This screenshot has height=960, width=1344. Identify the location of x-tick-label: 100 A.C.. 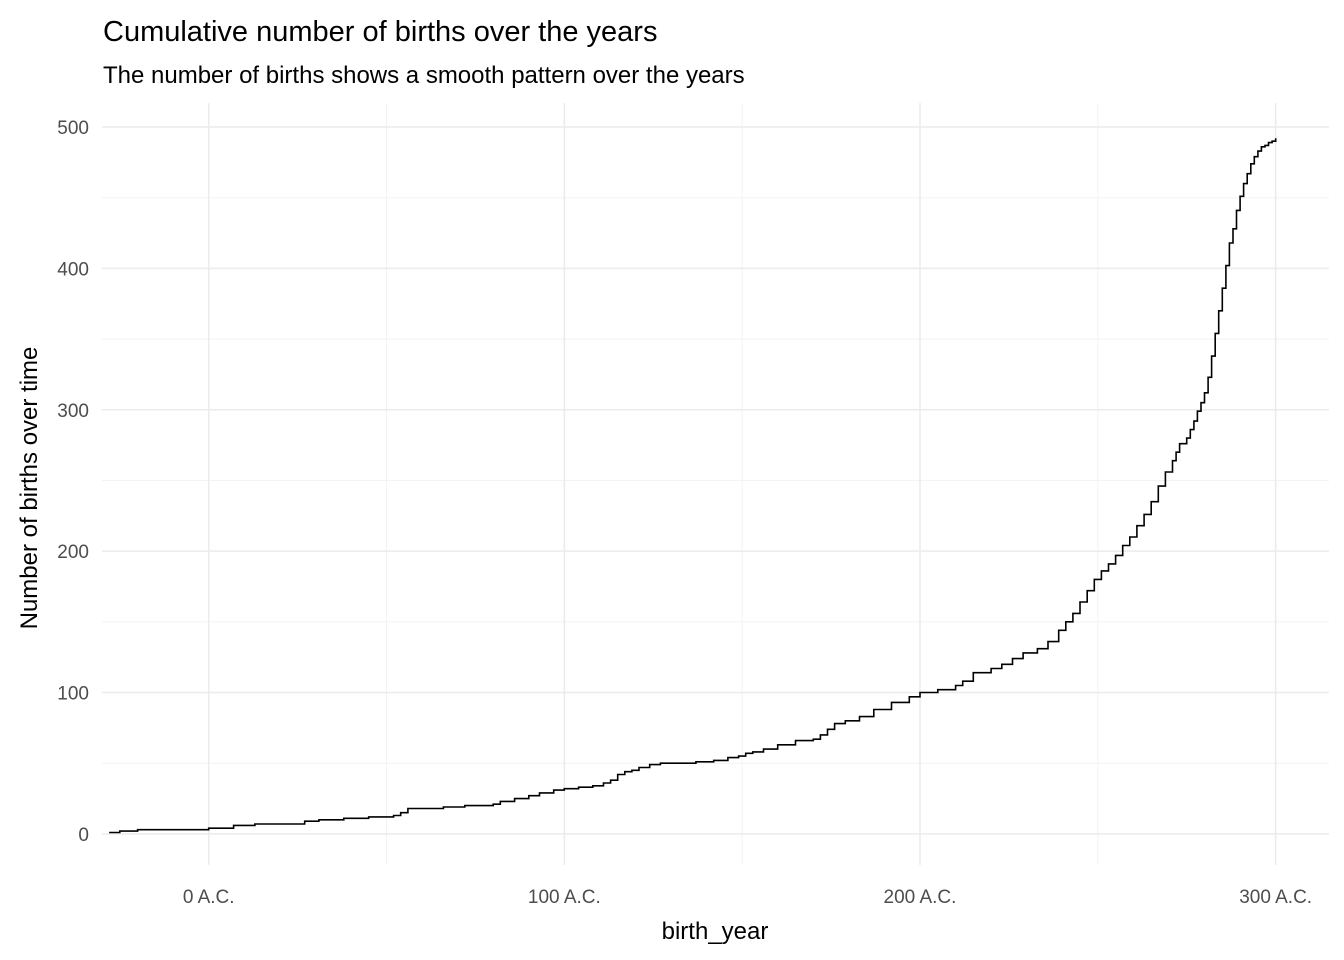
(564, 897).